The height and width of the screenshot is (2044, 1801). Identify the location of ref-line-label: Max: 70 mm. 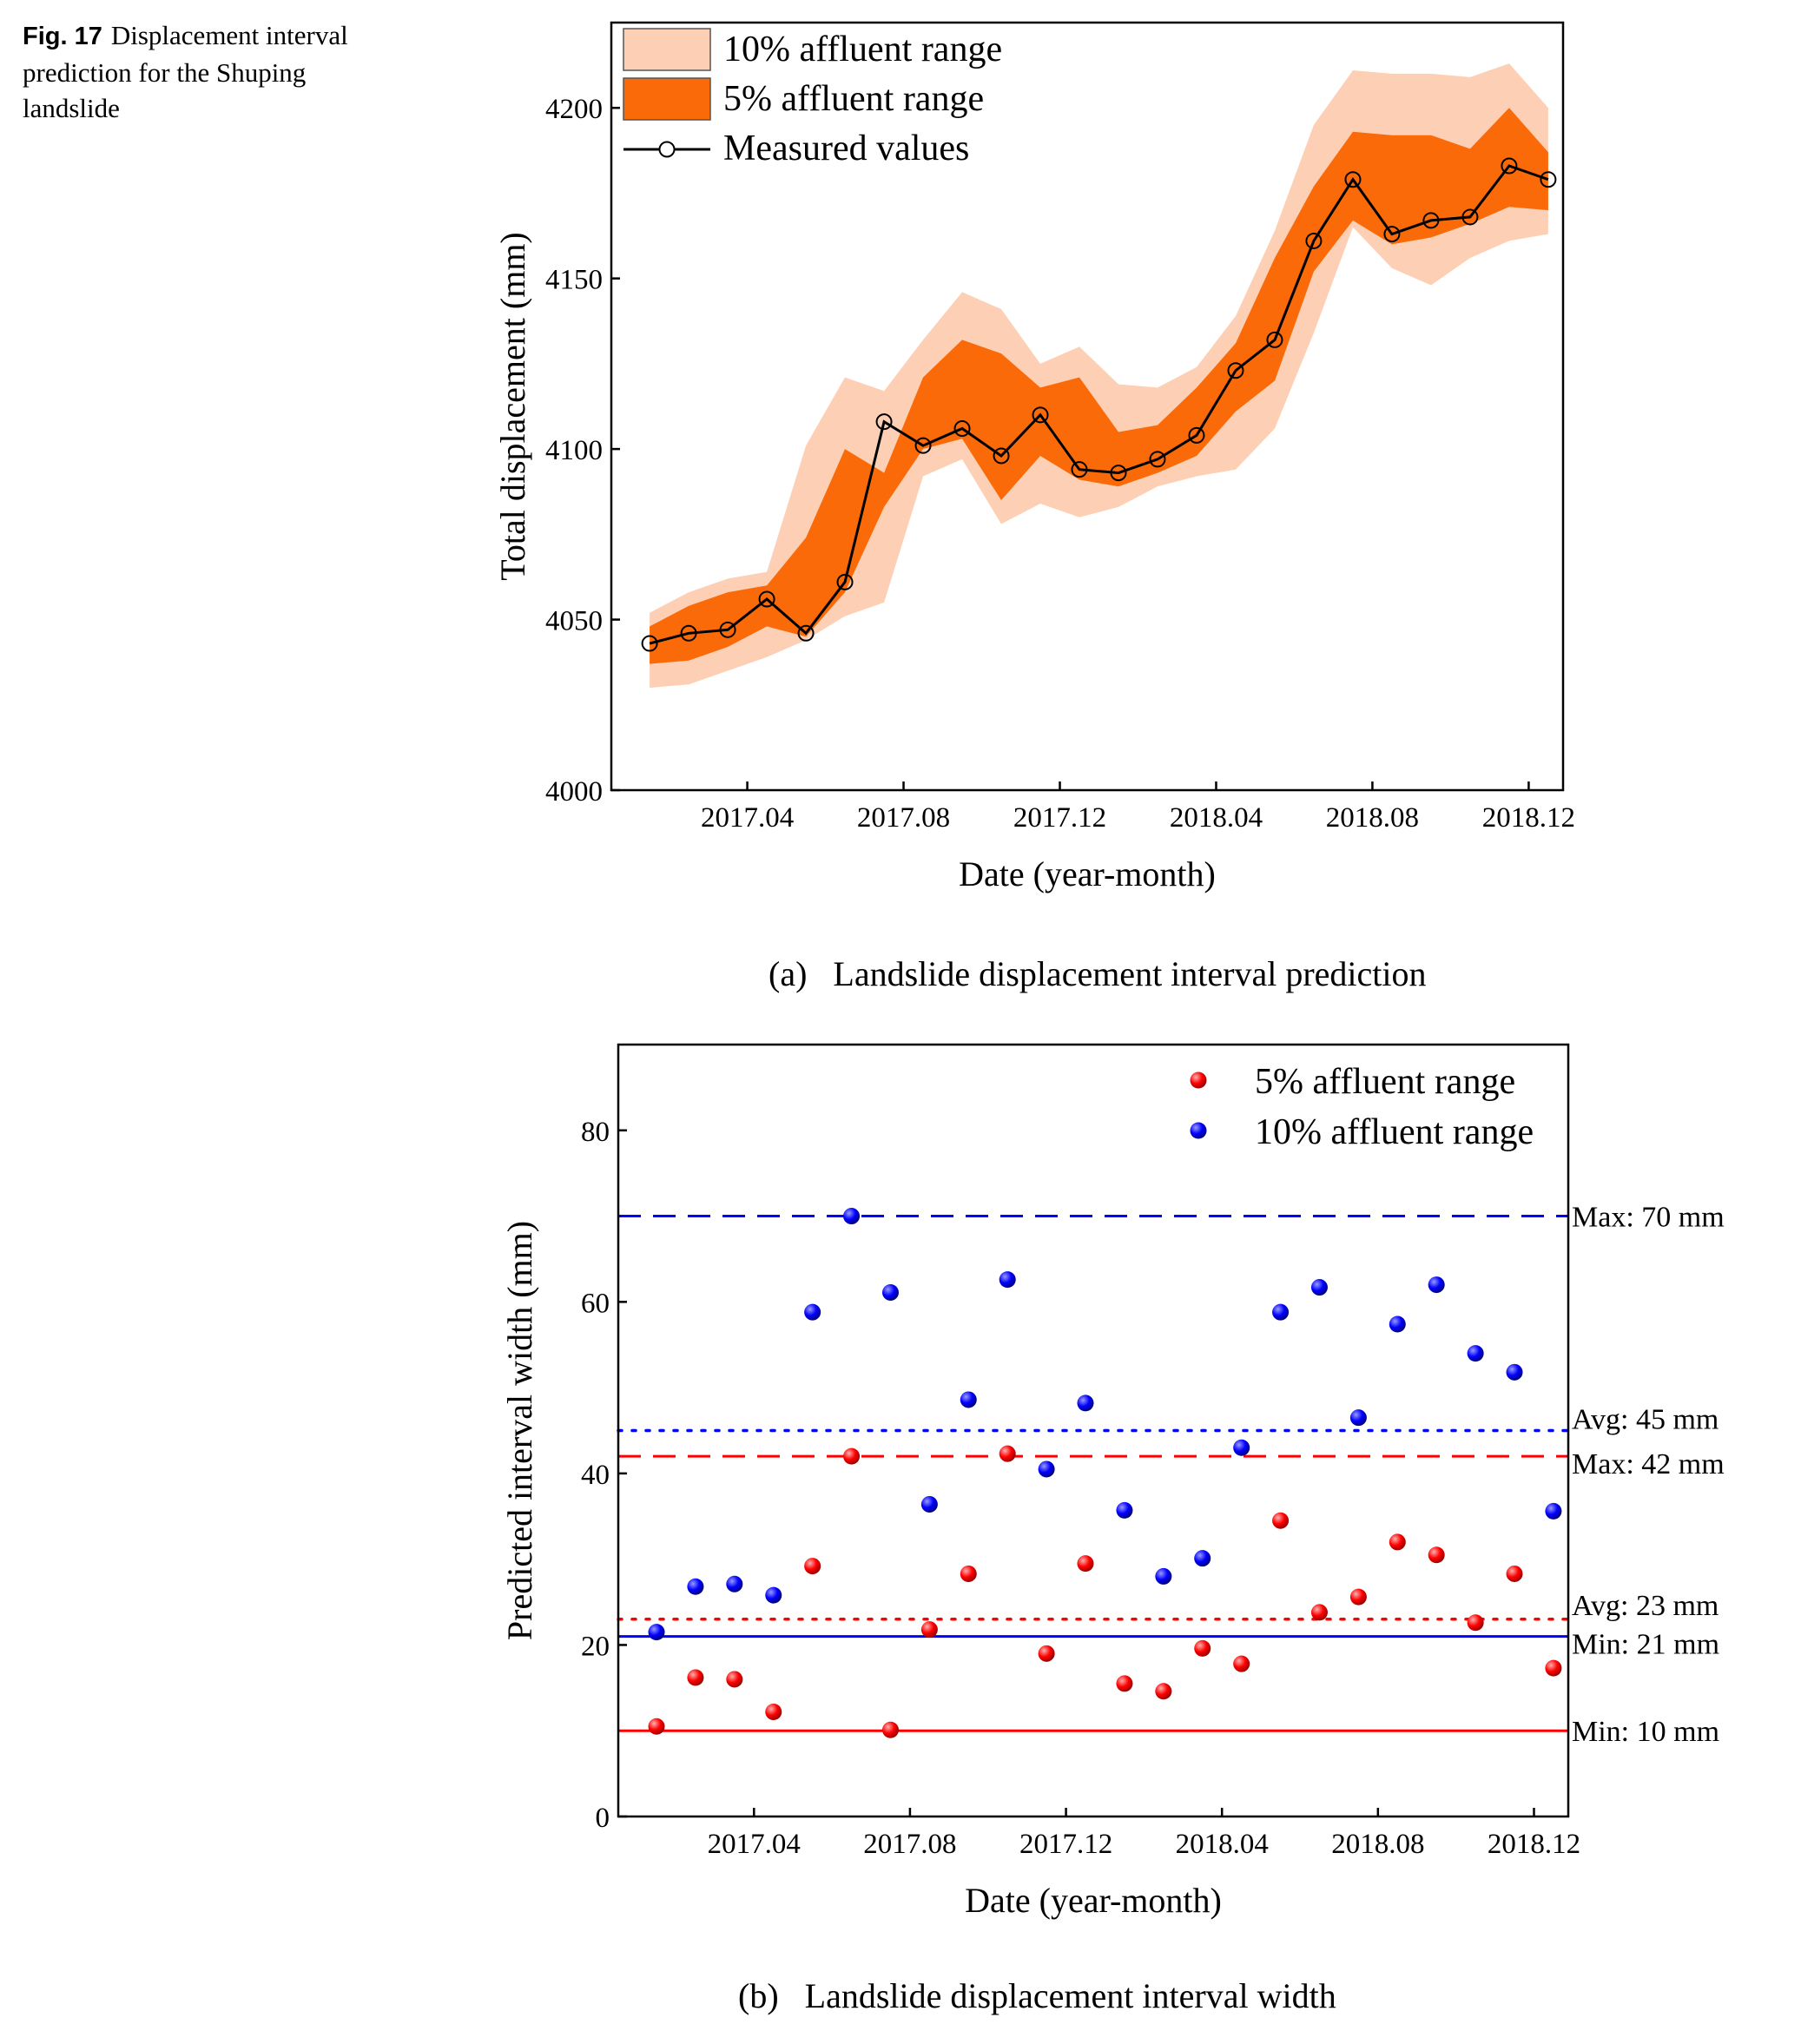
(1648, 1218).